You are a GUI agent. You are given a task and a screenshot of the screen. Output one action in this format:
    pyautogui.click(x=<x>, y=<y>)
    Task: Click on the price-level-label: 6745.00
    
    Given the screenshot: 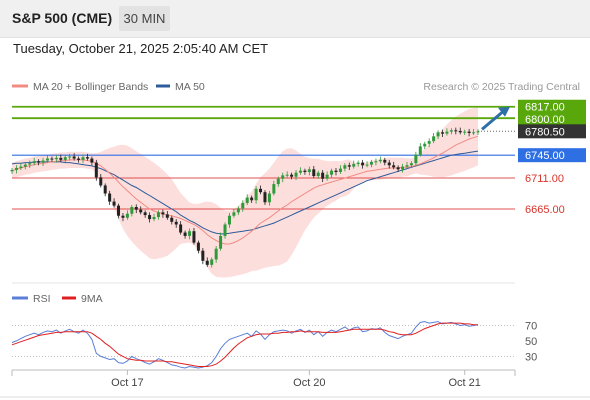 What is the action you would take?
    pyautogui.click(x=545, y=156)
    